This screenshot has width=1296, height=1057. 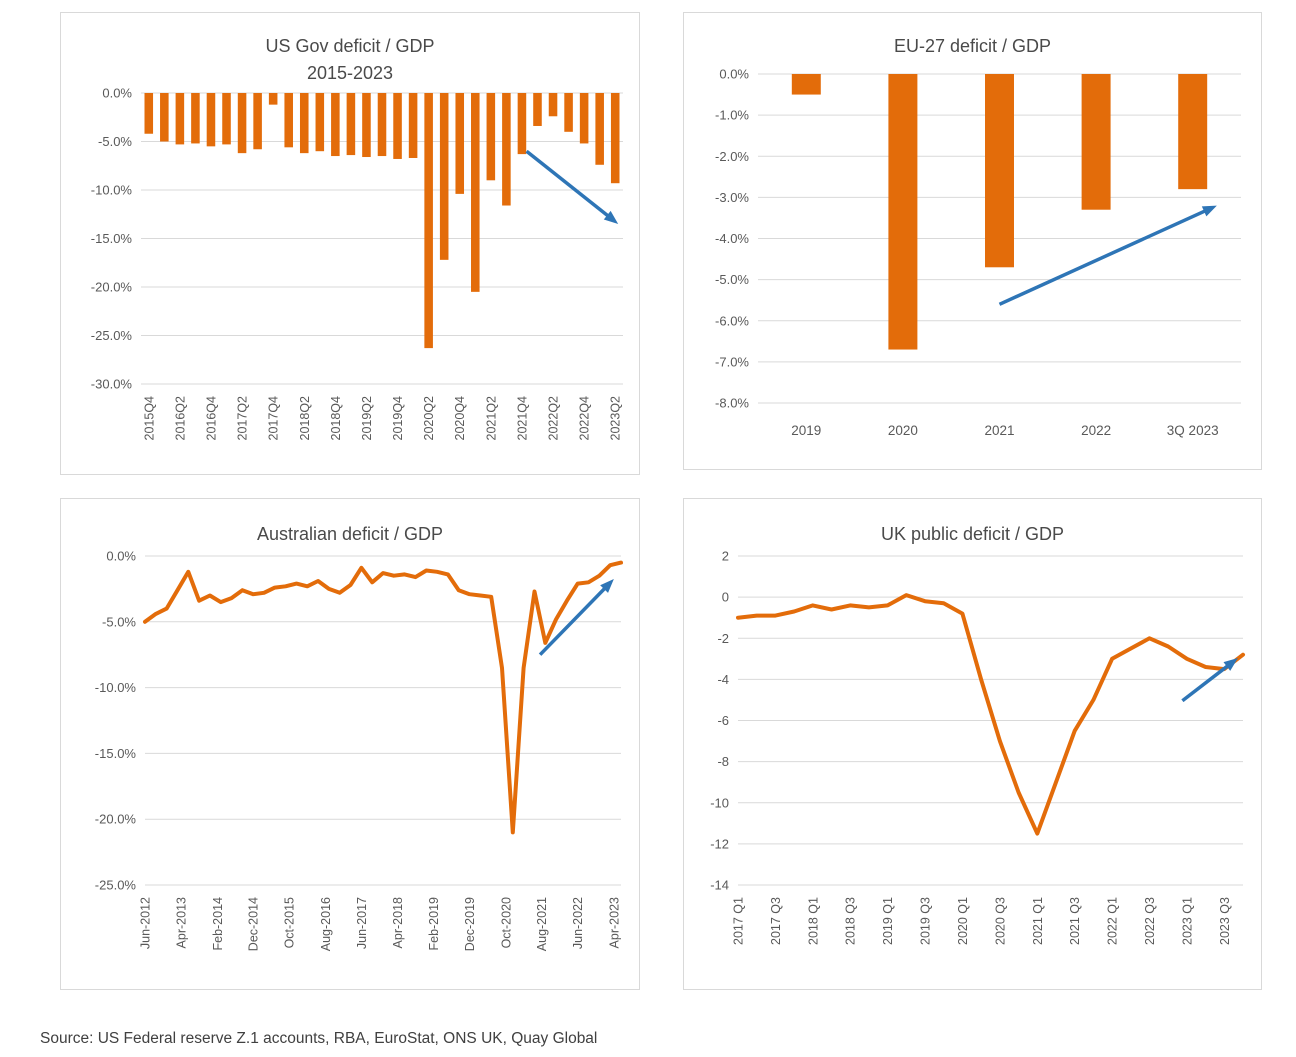 I want to click on x-tick-label: 2017 Q3, so click(x=776, y=921).